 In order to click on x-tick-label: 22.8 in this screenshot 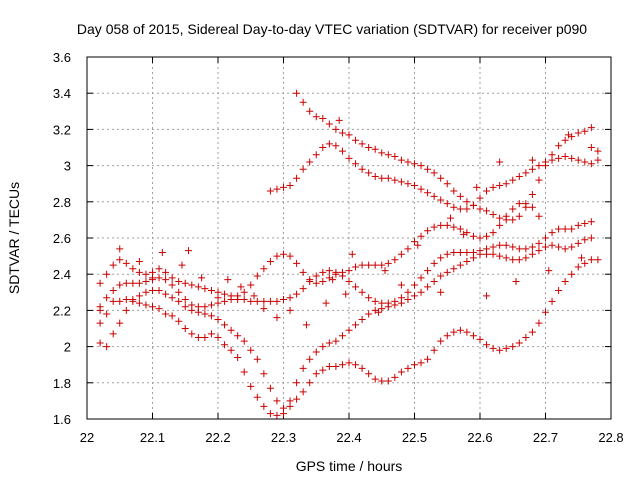, I will do `click(610, 437)`.